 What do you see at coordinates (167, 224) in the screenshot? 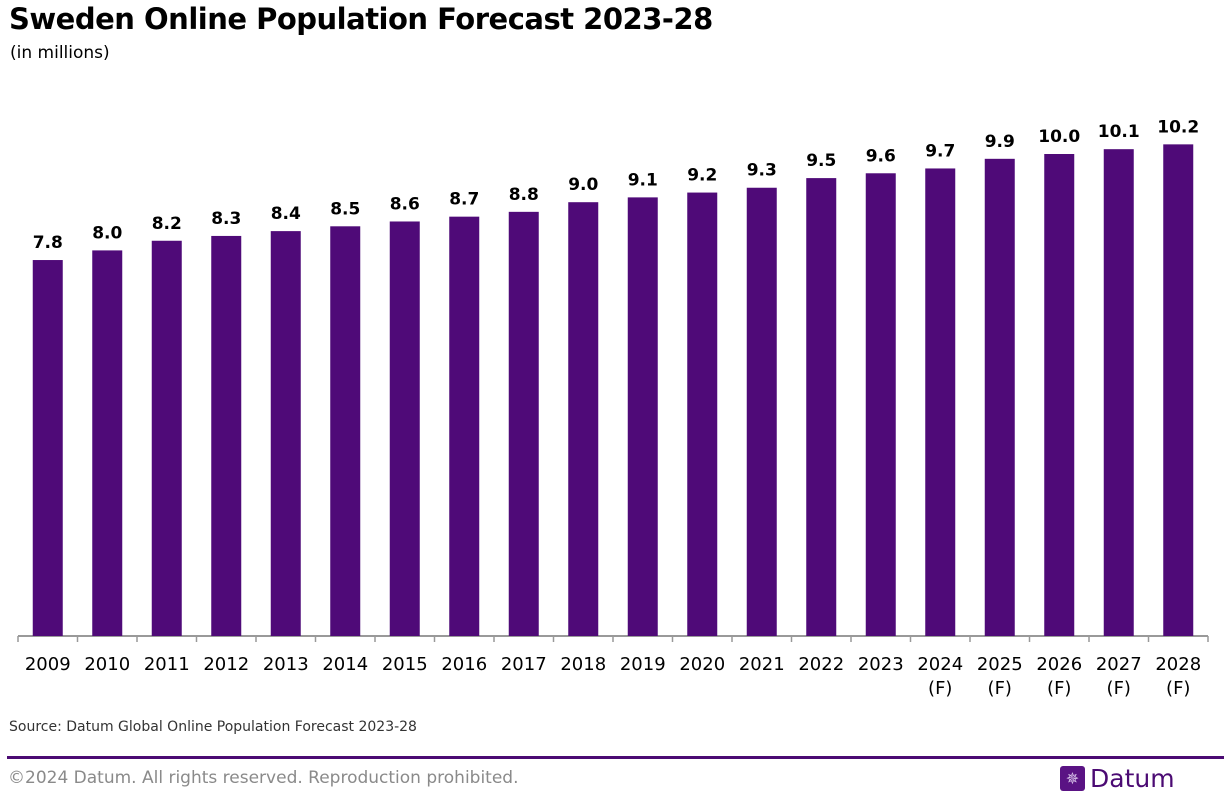
I see `data-label: 8.2` at bounding box center [167, 224].